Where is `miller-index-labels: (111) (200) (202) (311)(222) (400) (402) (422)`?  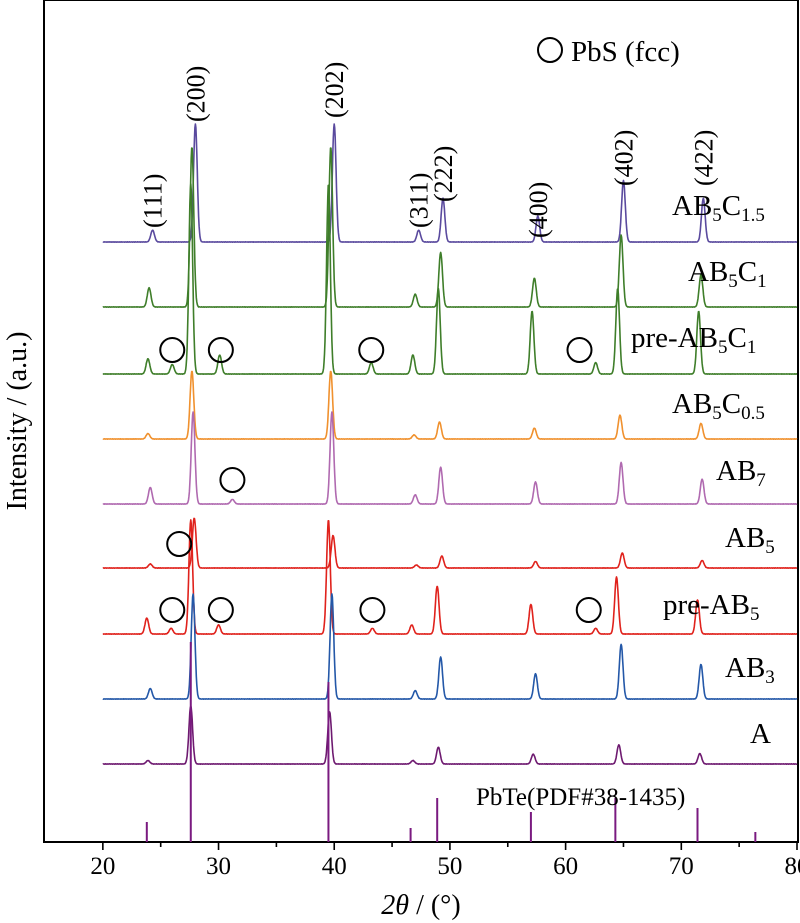 miller-index-labels: (111) (200) (202) (311)(222) (400) (402) (422) is located at coordinates (429, 150).